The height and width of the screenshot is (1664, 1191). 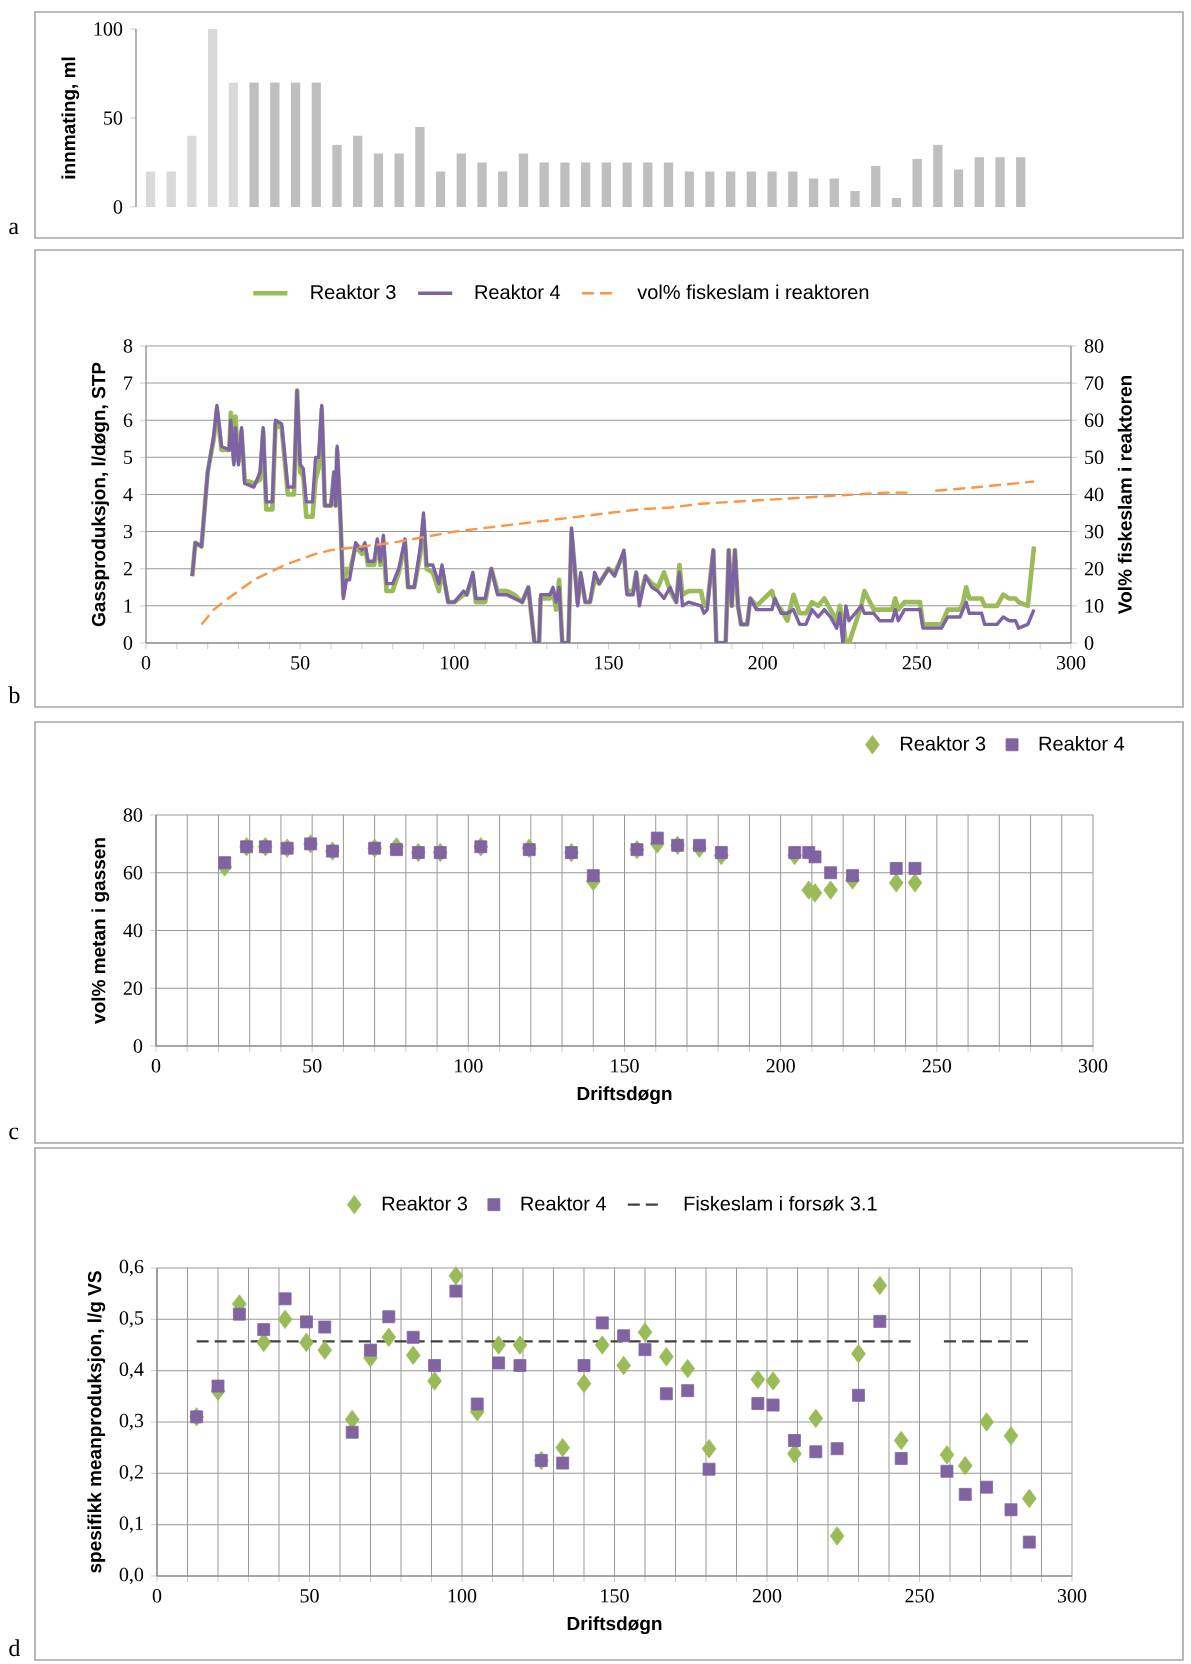 I want to click on y-tick-label: 0,5, so click(x=131, y=1319).